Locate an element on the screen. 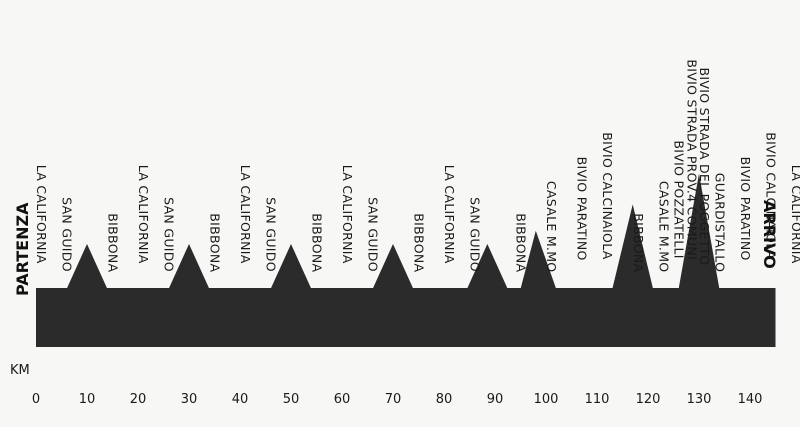  x-tick-label: 130 is located at coordinates (699, 399).